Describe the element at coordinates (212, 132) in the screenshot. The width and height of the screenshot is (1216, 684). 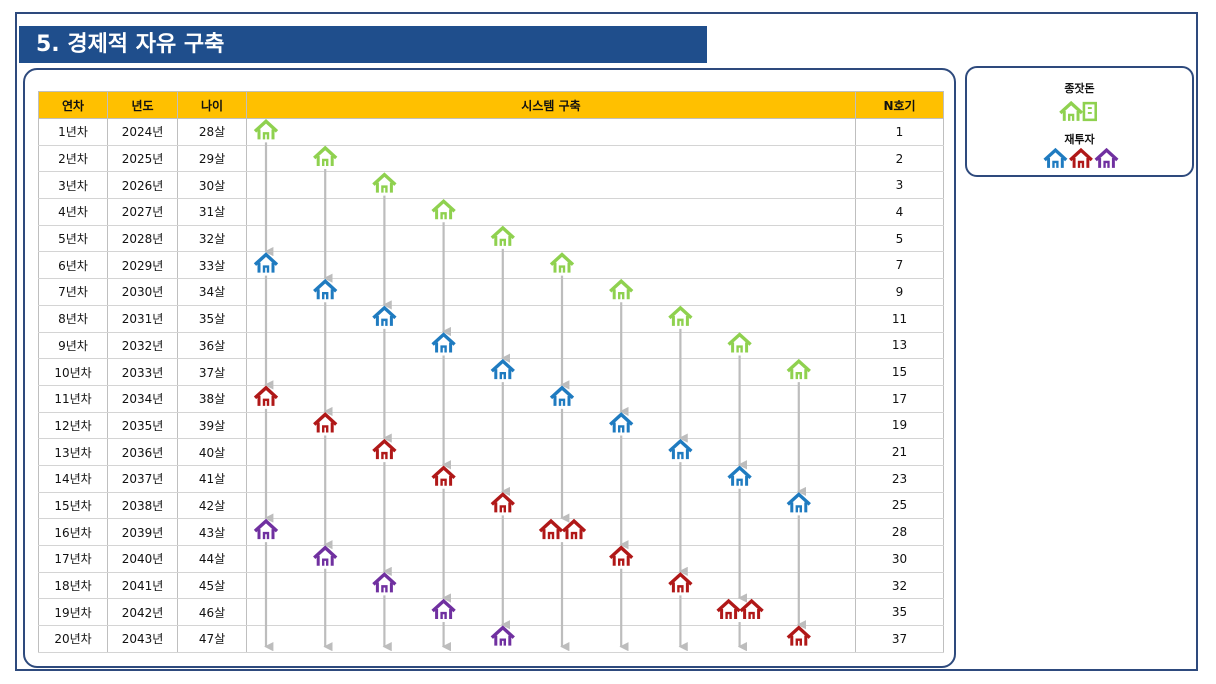
I see `age-cell: 28살` at that location.